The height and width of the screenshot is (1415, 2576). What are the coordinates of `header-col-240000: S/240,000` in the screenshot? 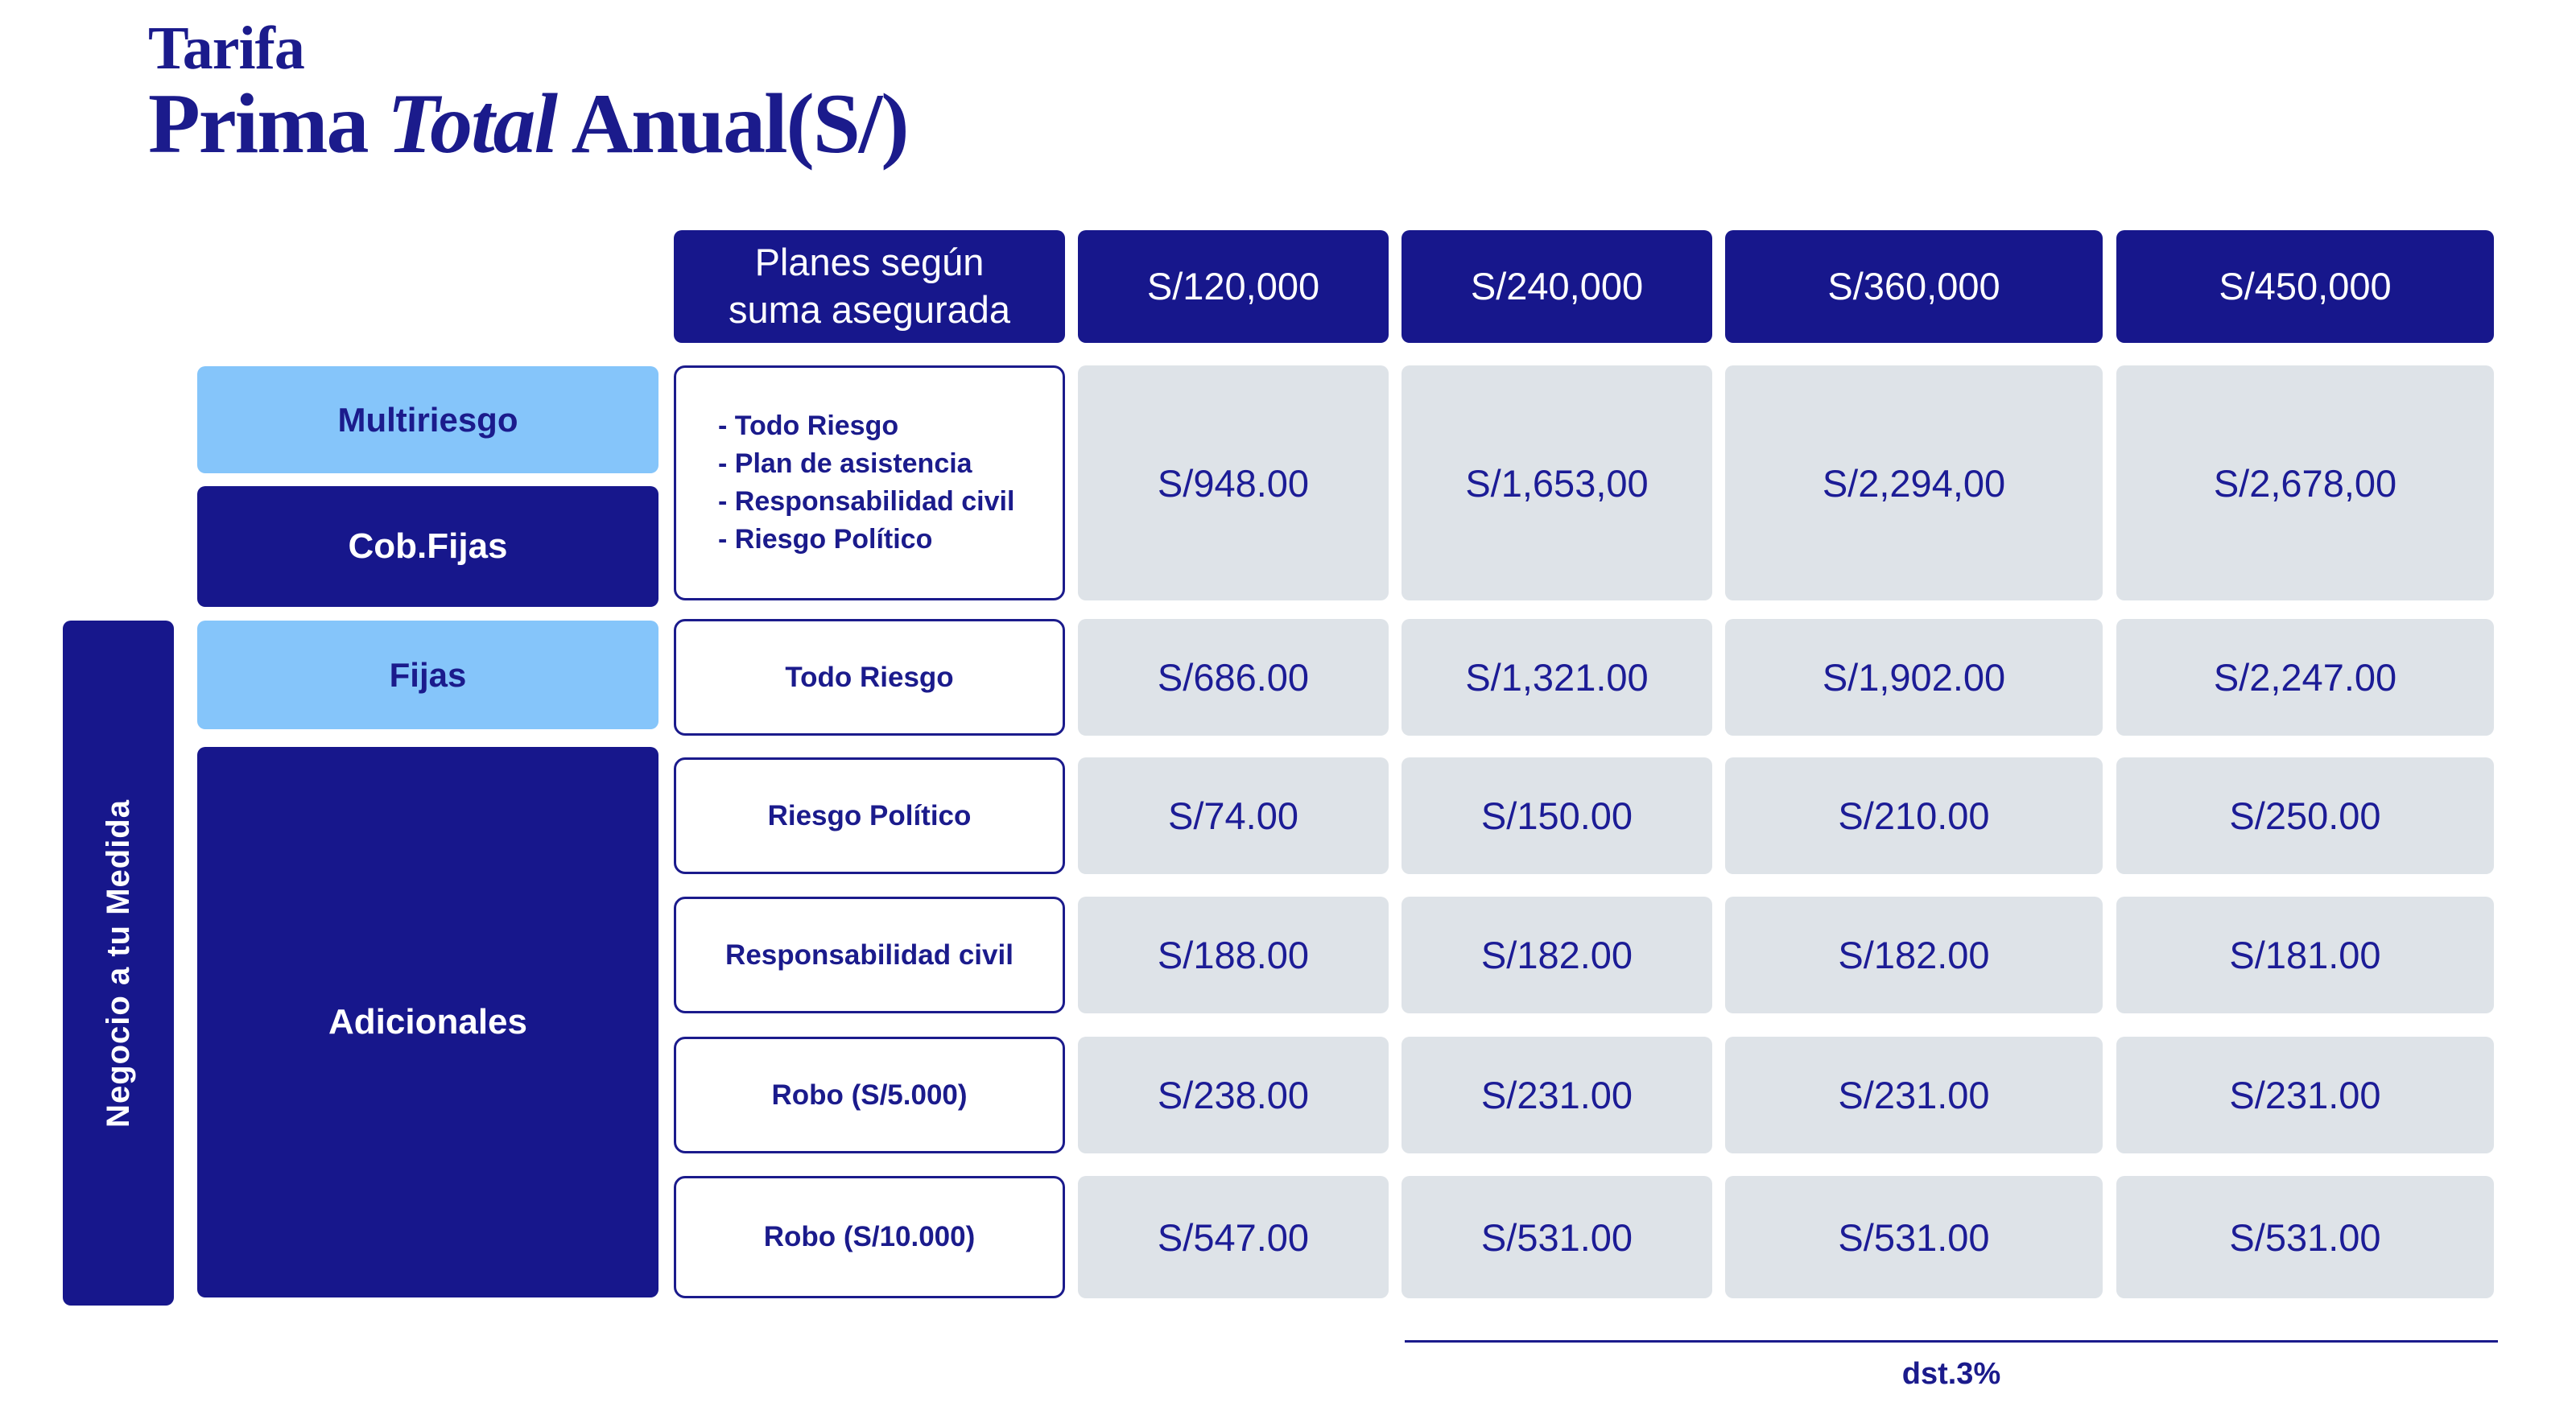 It's located at (1557, 287).